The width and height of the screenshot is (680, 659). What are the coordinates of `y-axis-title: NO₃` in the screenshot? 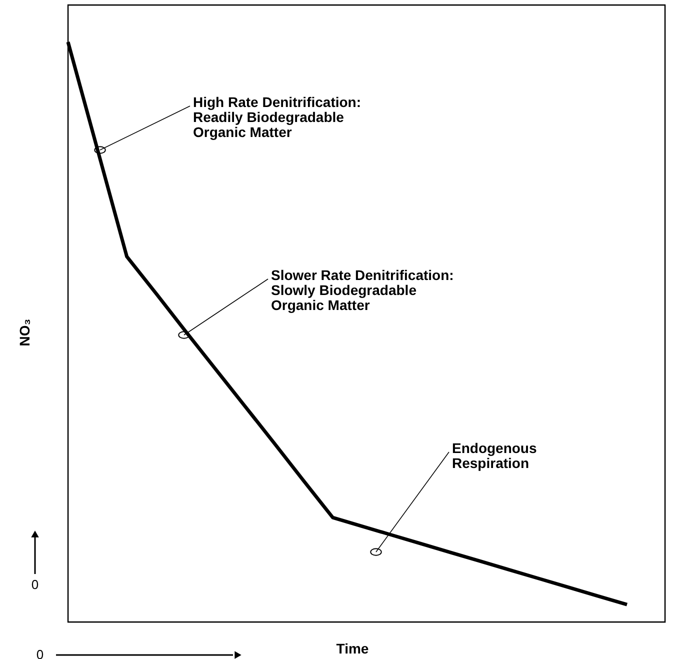 It's located at (24, 332).